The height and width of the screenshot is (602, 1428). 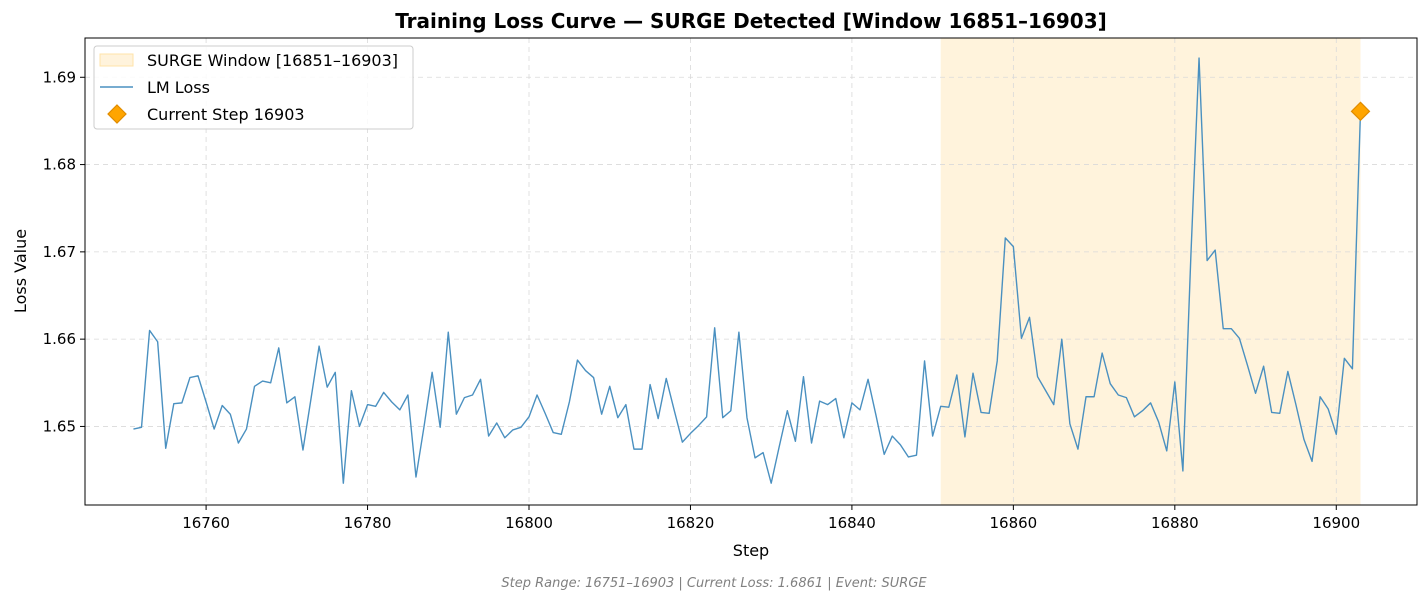 I want to click on x-tick-label: 16820, so click(x=691, y=523).